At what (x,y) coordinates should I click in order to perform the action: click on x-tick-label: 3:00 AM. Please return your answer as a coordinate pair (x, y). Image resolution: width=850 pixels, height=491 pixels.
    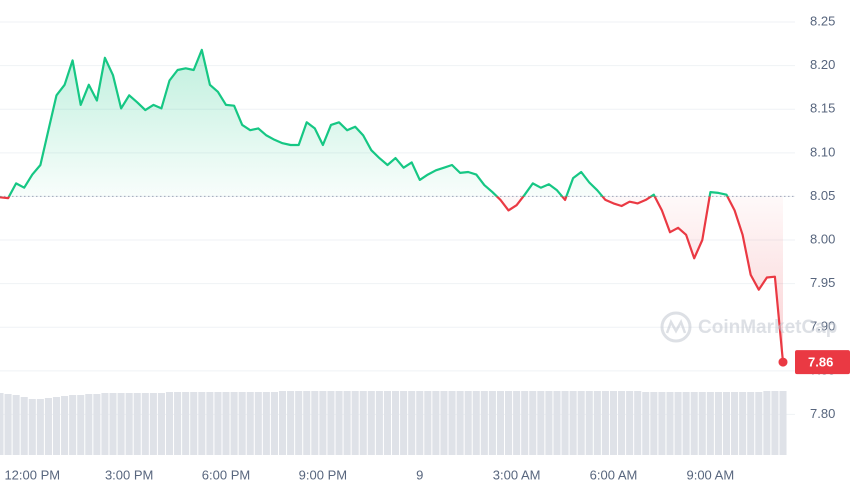
    Looking at the image, I should click on (517, 474).